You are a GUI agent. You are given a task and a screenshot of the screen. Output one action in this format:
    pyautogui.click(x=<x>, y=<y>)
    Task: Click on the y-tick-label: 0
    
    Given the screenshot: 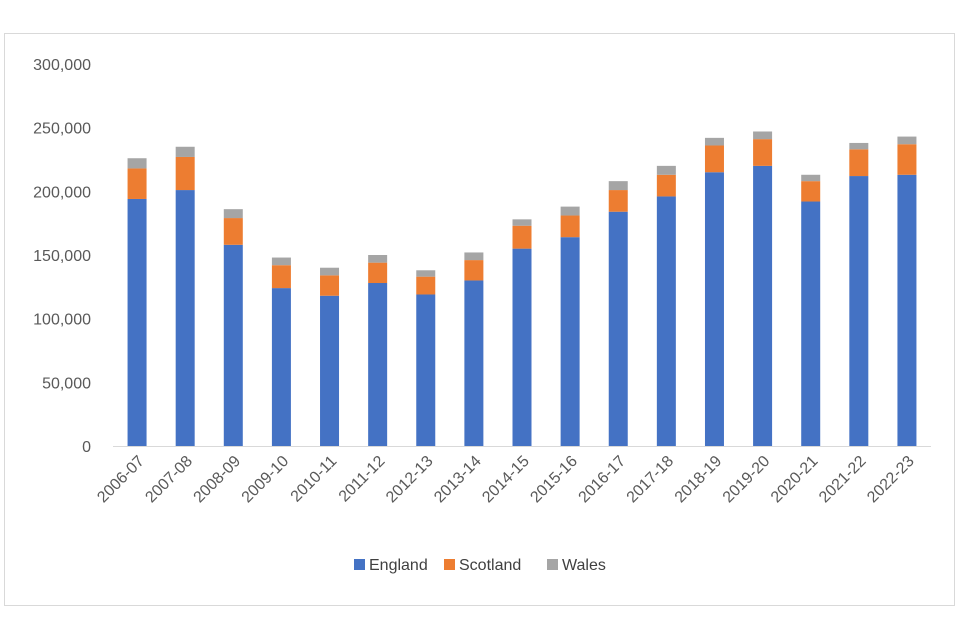 What is the action you would take?
    pyautogui.click(x=86, y=447)
    